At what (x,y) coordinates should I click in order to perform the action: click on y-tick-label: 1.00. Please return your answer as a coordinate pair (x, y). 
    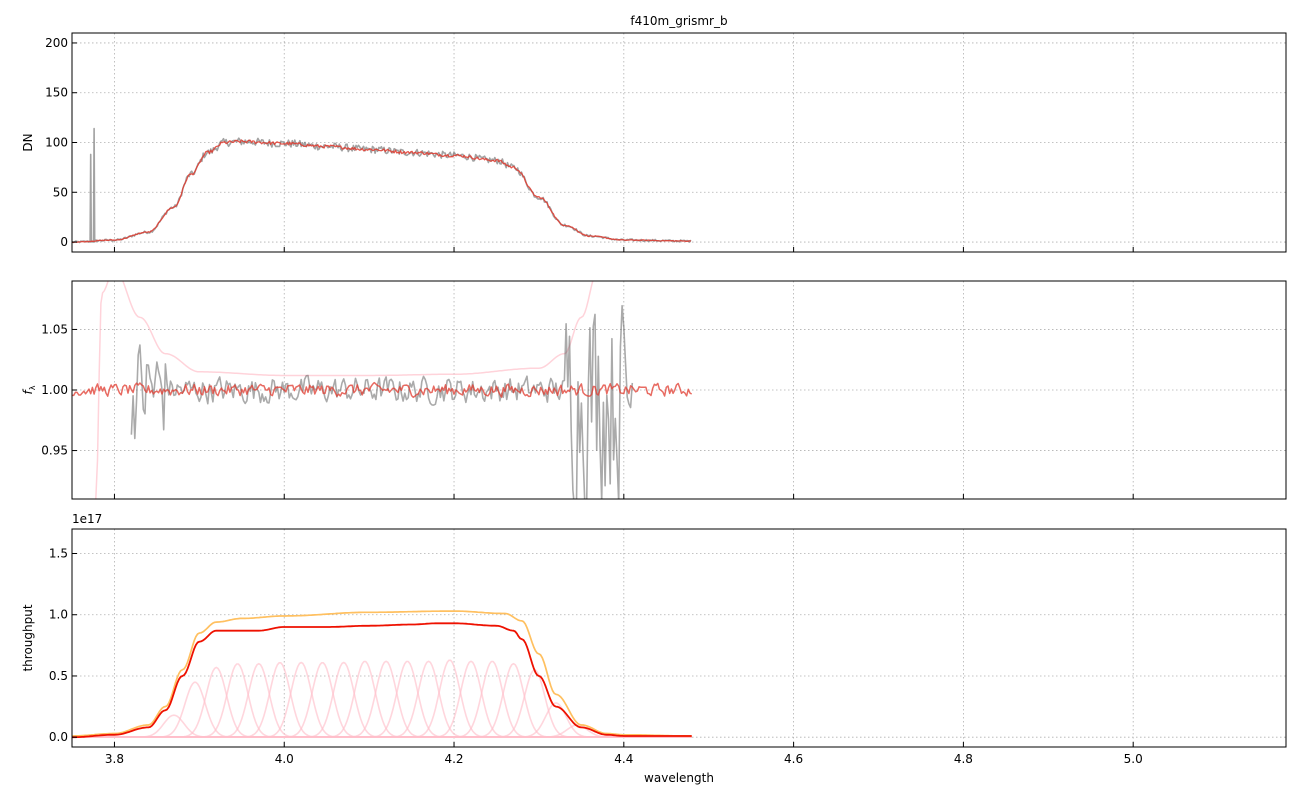
    Looking at the image, I should click on (54, 390).